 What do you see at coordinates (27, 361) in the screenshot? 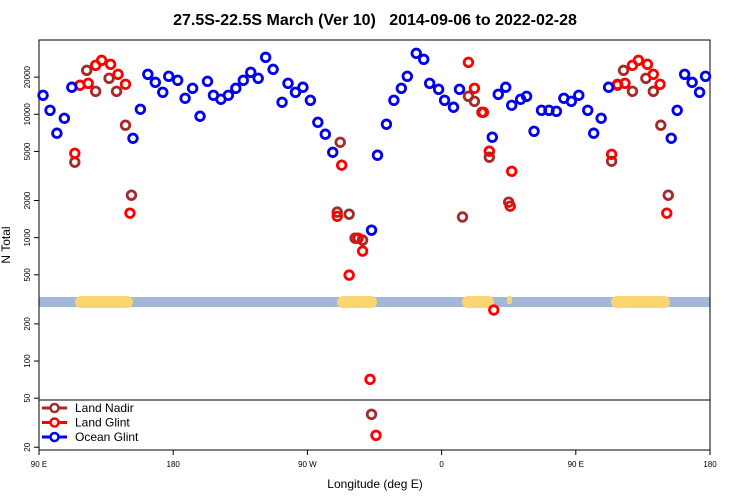
I see `y-tick-label: 100` at bounding box center [27, 361].